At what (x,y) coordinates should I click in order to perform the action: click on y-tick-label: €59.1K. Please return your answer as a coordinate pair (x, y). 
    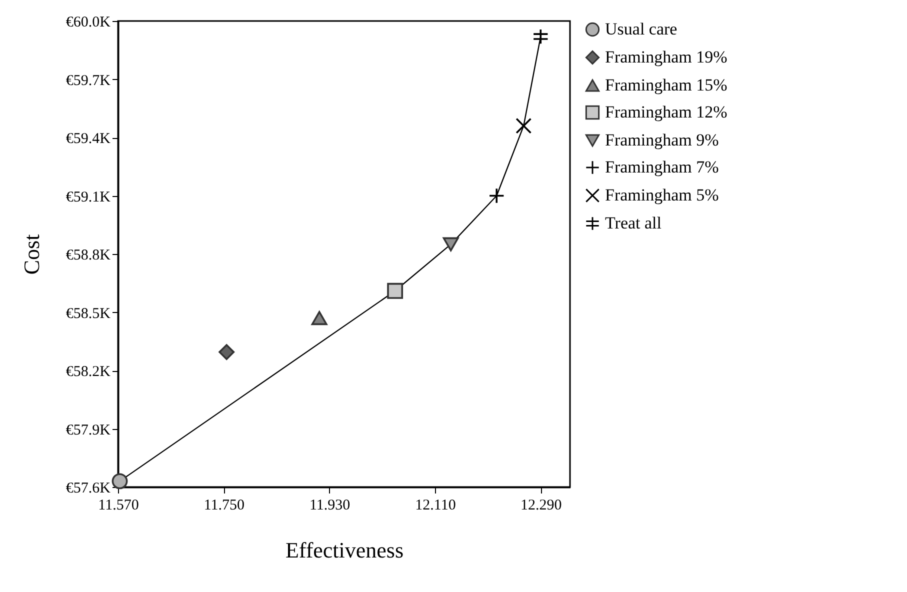
    Looking at the image, I should click on (88, 197).